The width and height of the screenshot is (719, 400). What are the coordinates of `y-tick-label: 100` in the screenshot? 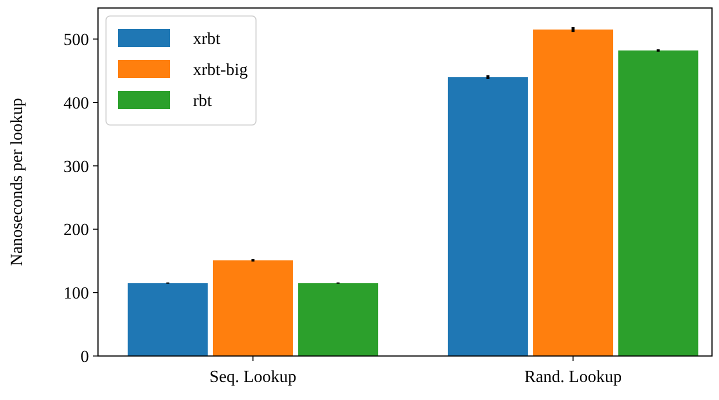 It's located at (76, 293).